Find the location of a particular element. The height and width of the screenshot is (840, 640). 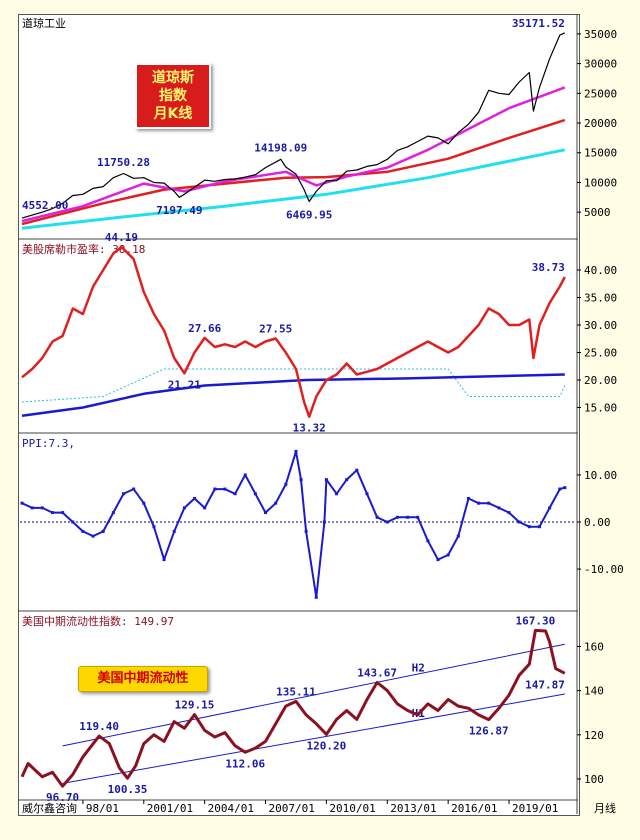

y-tick-label: 5000 is located at coordinates (597, 212).